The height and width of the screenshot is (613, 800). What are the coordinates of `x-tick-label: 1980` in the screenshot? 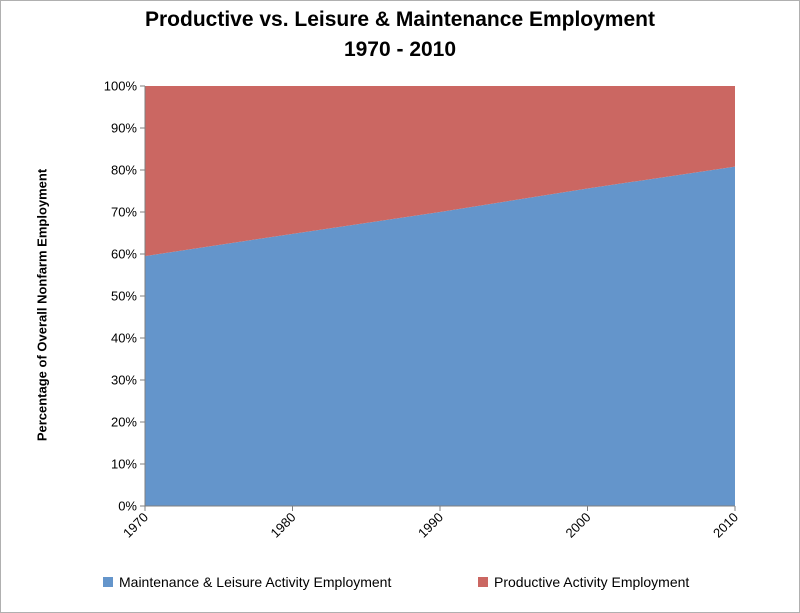 It's located at (283, 525).